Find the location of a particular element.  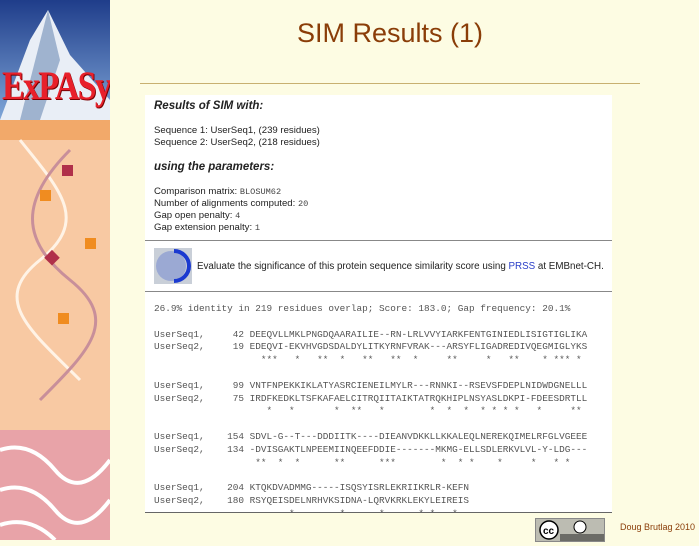

panel-bottom-divider is located at coordinates (378, 512).